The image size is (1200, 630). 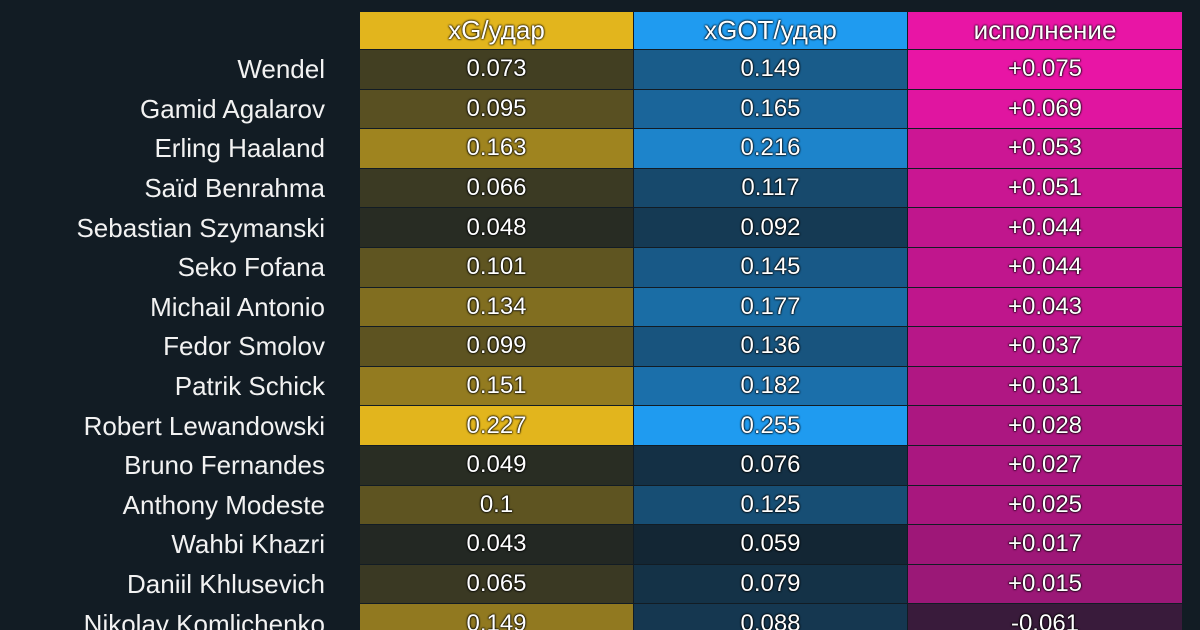 What do you see at coordinates (770, 148) in the screenshot?
I see `xgot-cell: 0.216` at bounding box center [770, 148].